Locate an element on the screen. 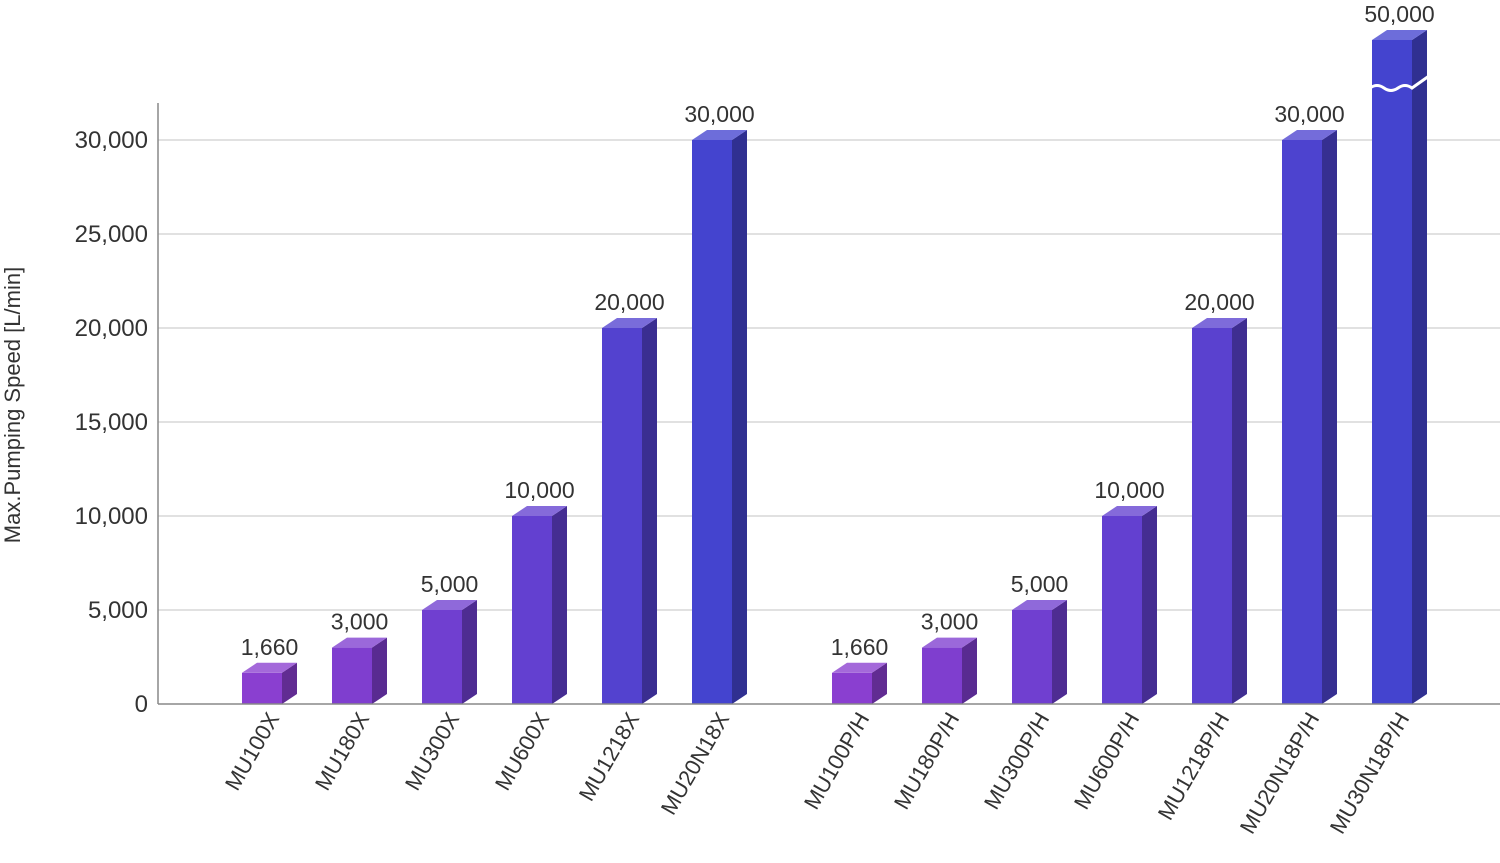 The width and height of the screenshot is (1500, 863). bar-mu20n18p-h is located at coordinates (1309, 417).